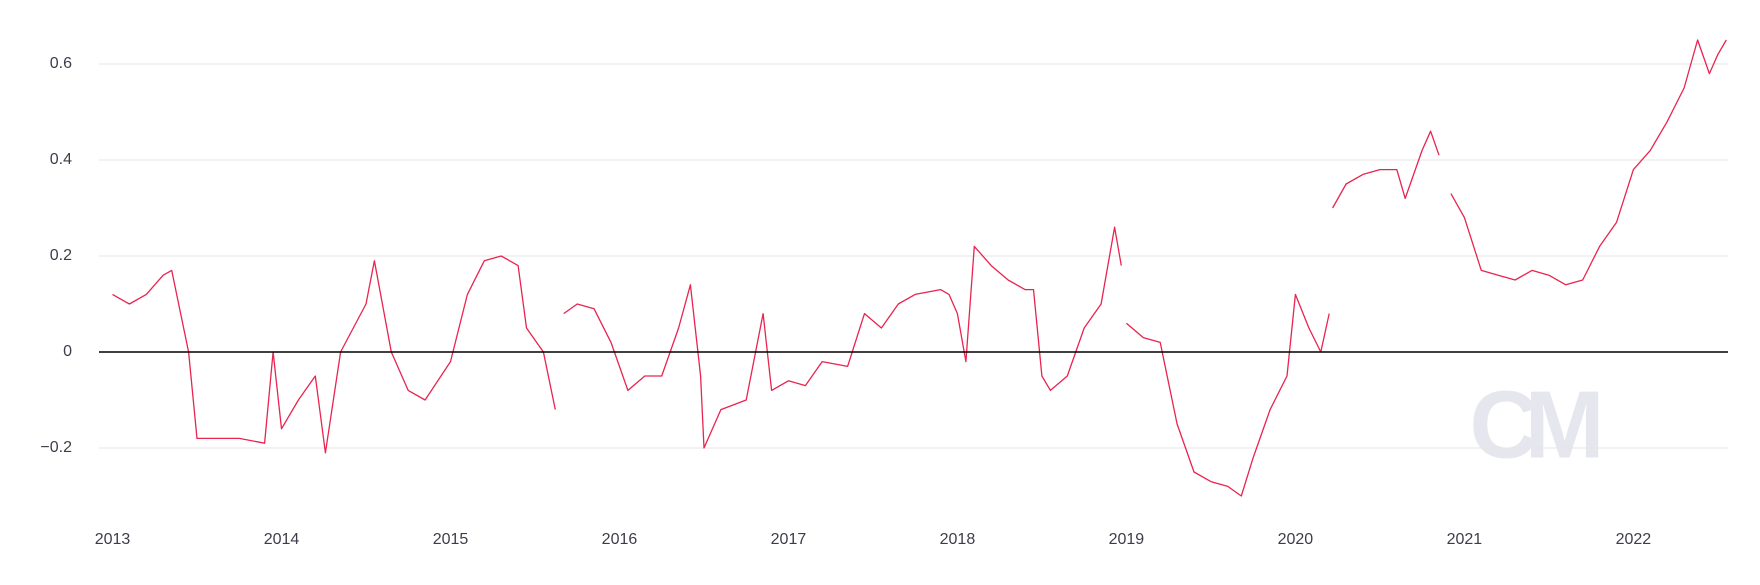  Describe the element at coordinates (1533, 424) in the screenshot. I see `watermark: CM` at that location.